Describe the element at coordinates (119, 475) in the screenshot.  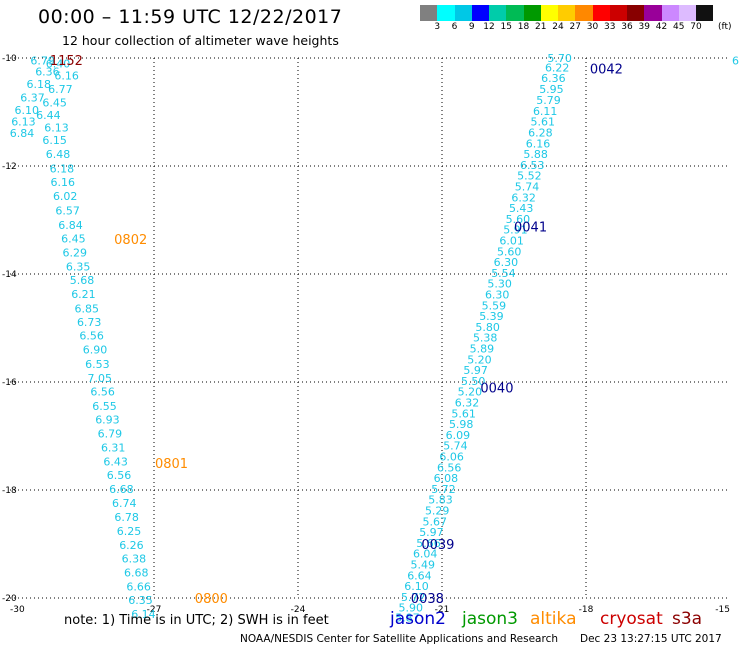
I see `wave-height-value: 6.56` at that location.